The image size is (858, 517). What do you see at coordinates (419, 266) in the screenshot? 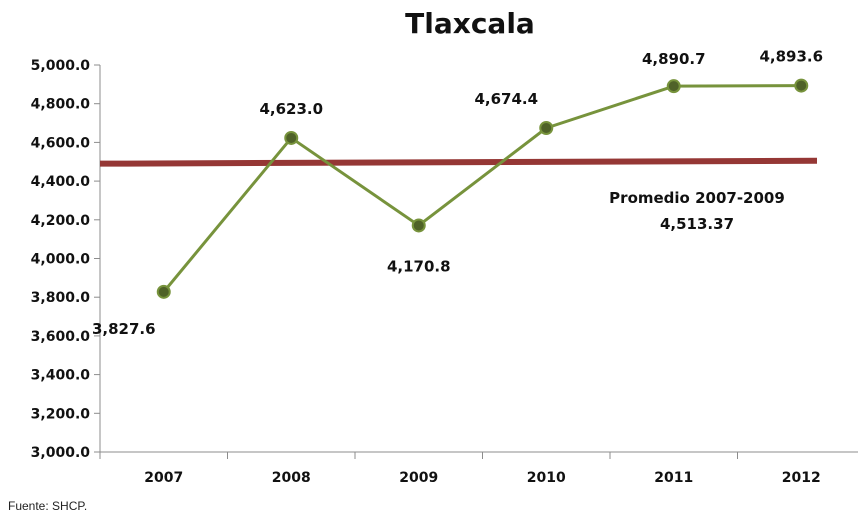
I see `data-label: 4,170.8` at bounding box center [419, 266].